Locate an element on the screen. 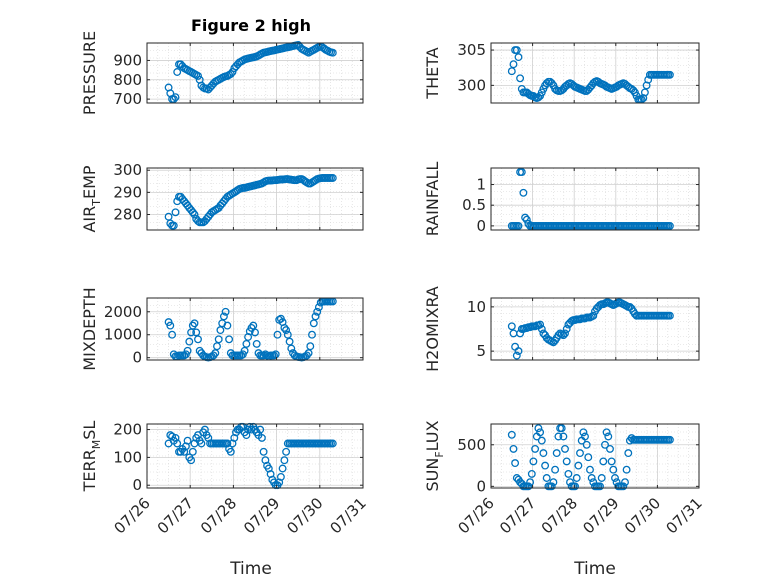 The width and height of the screenshot is (778, 583). terr-msl-series is located at coordinates (250, 456).